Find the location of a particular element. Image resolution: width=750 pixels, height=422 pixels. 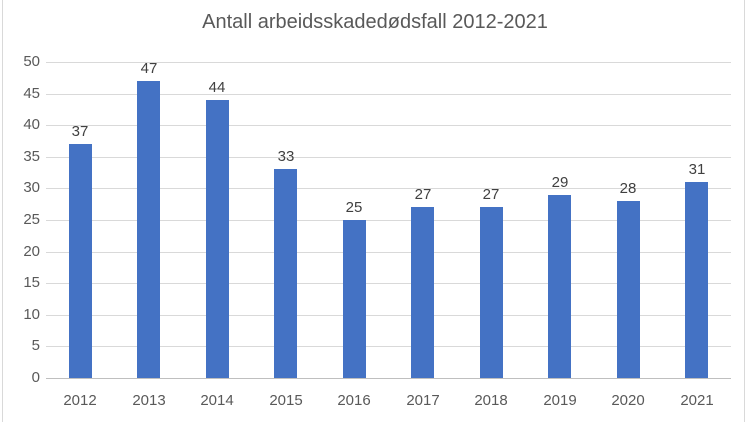

bar-2014 is located at coordinates (217, 239).